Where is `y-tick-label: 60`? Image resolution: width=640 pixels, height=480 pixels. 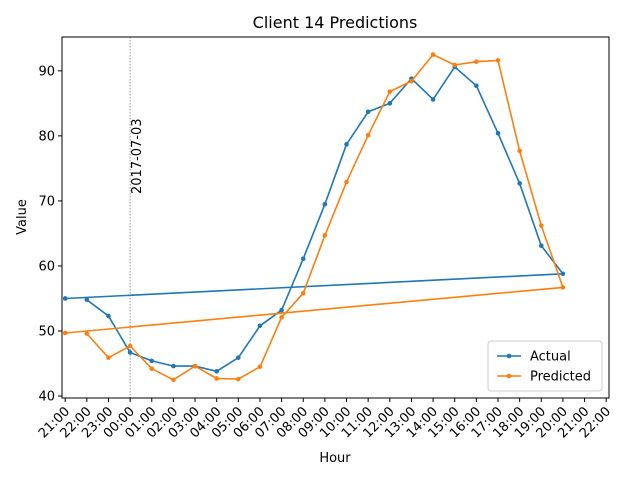
y-tick-label: 60 is located at coordinates (46, 266).